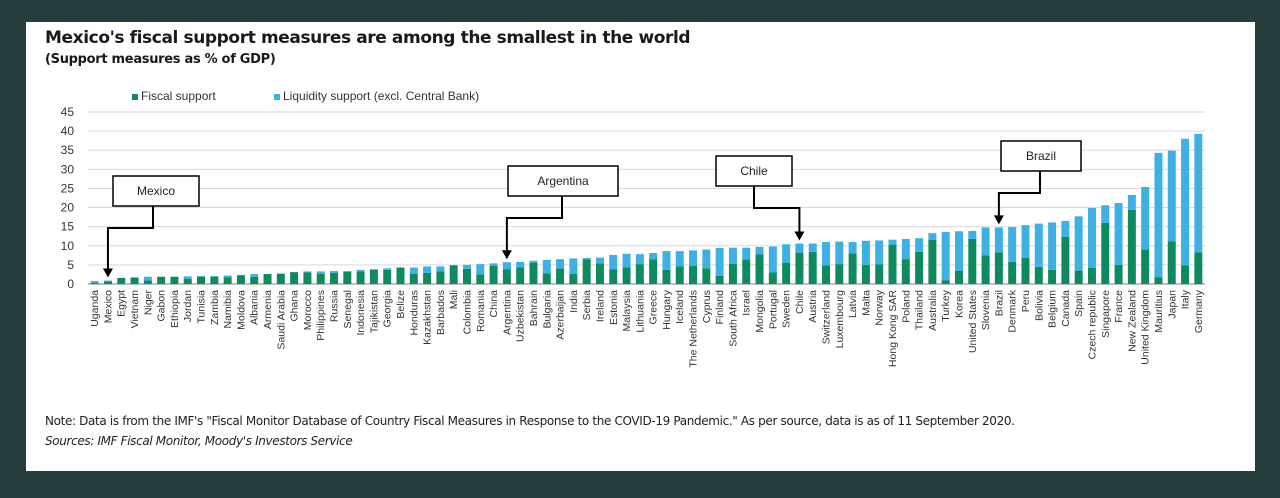 The height and width of the screenshot is (498, 1280). I want to click on x-tick-label: Morocco, so click(308, 310).